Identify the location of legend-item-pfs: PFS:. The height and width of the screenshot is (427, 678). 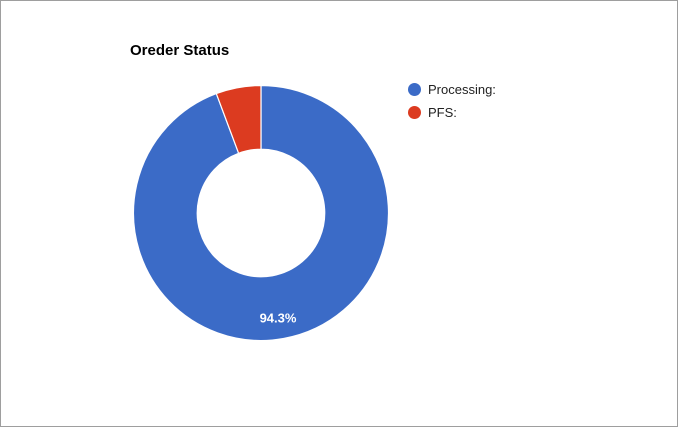
(452, 112).